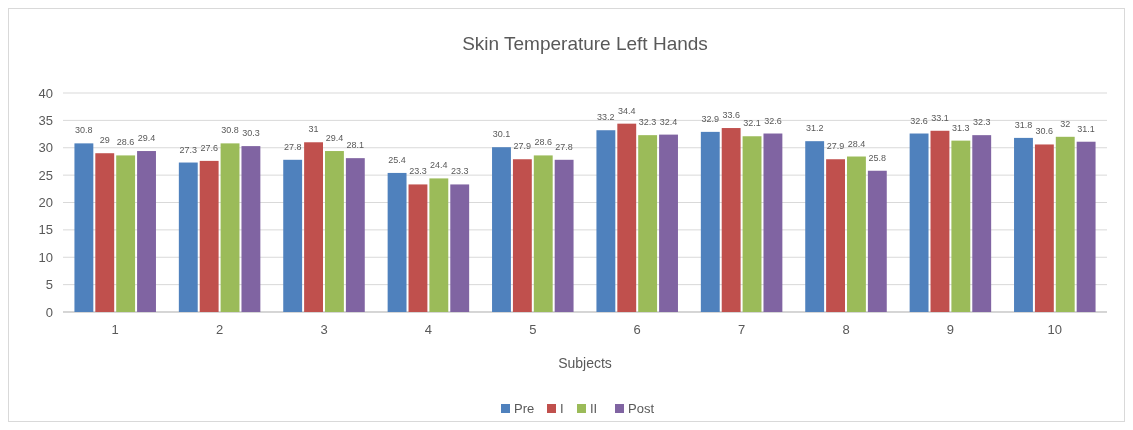  What do you see at coordinates (1044, 131) in the screenshot?
I see `data-label: 30.6` at bounding box center [1044, 131].